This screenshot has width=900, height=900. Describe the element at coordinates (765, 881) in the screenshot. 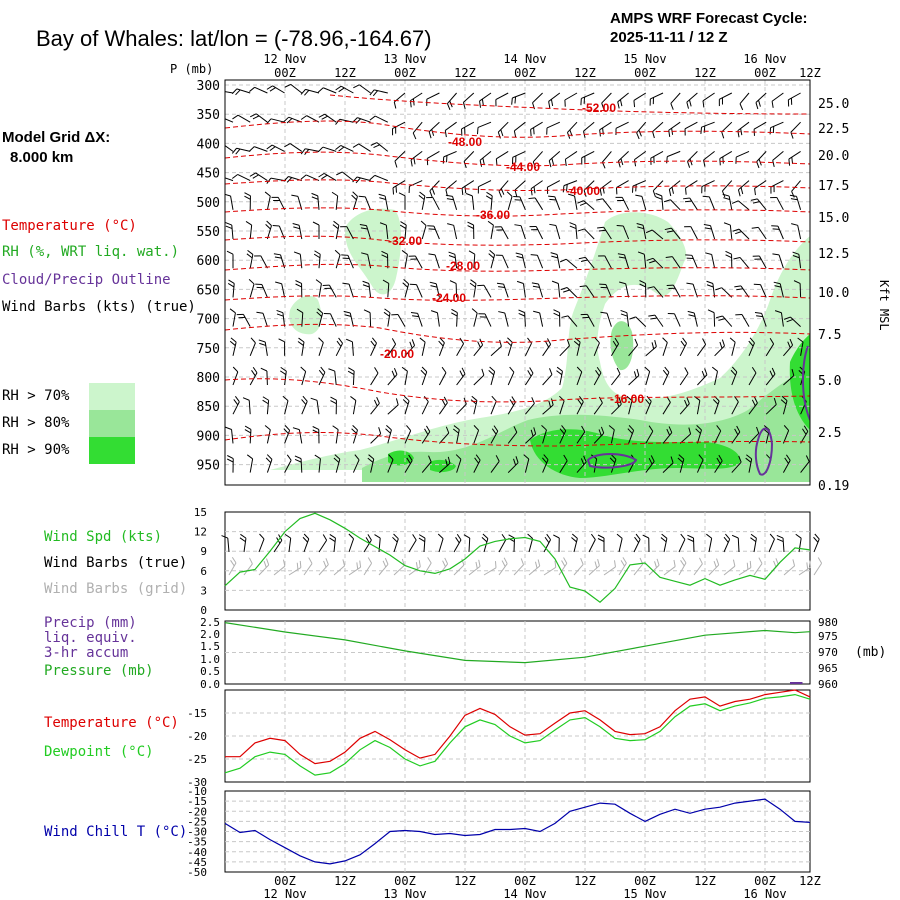

I see `bottom-hour-label: 00Z` at that location.